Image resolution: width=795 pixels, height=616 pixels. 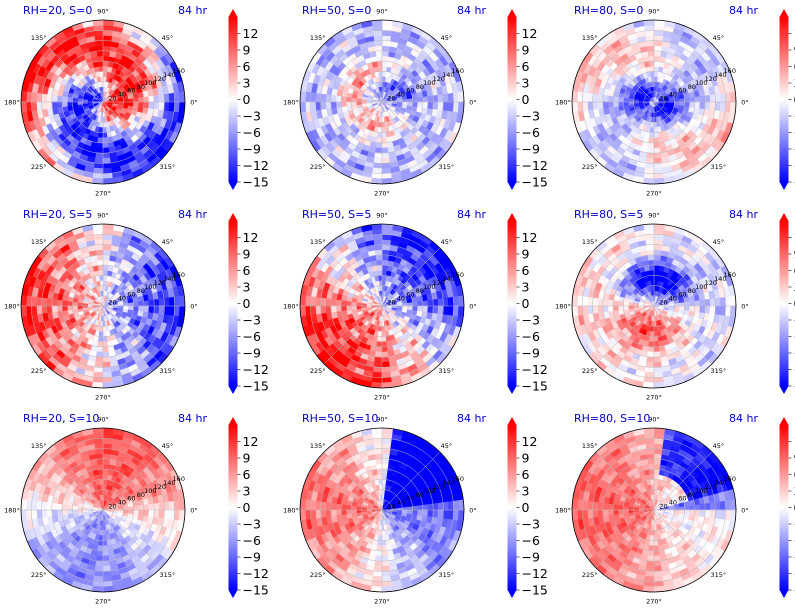 I want to click on panel-time: 84 hr, so click(x=192, y=10).